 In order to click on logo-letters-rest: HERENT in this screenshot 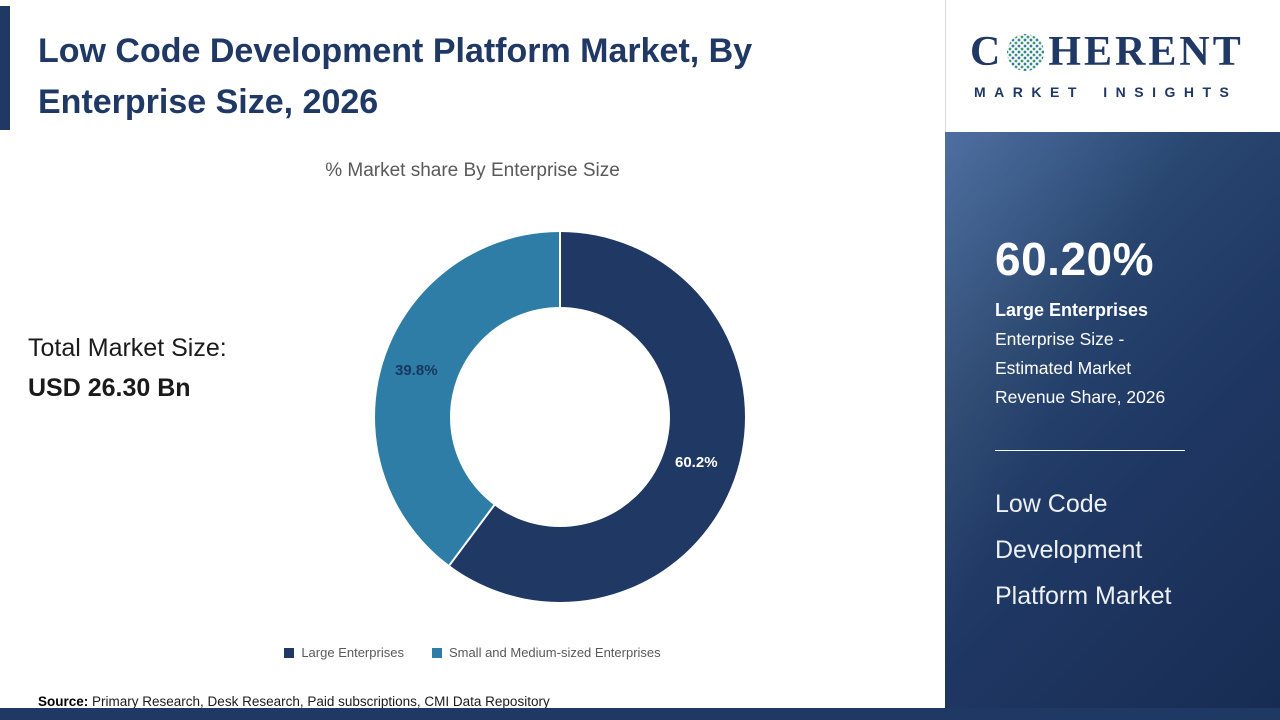, I will do `click(1146, 52)`.